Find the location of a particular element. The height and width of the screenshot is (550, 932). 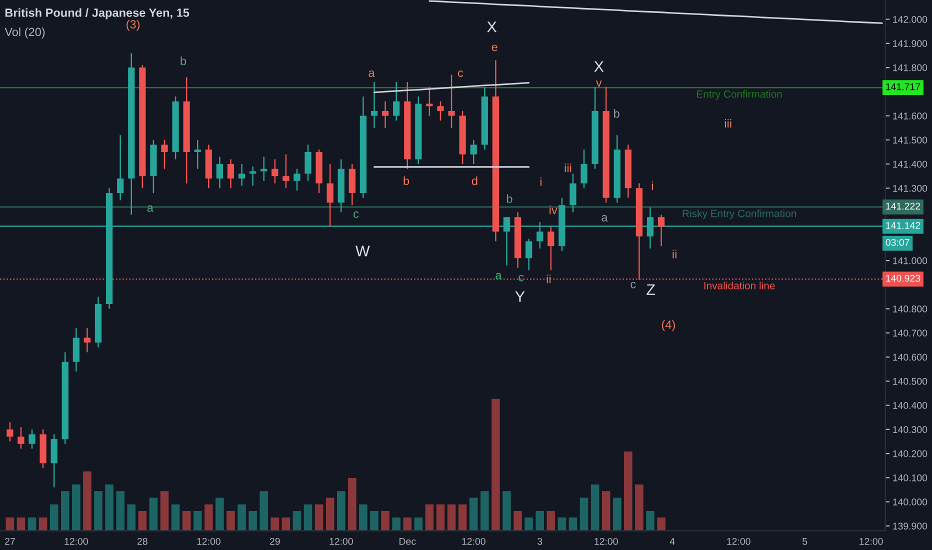

x-tick-label: 27 is located at coordinates (10, 541).